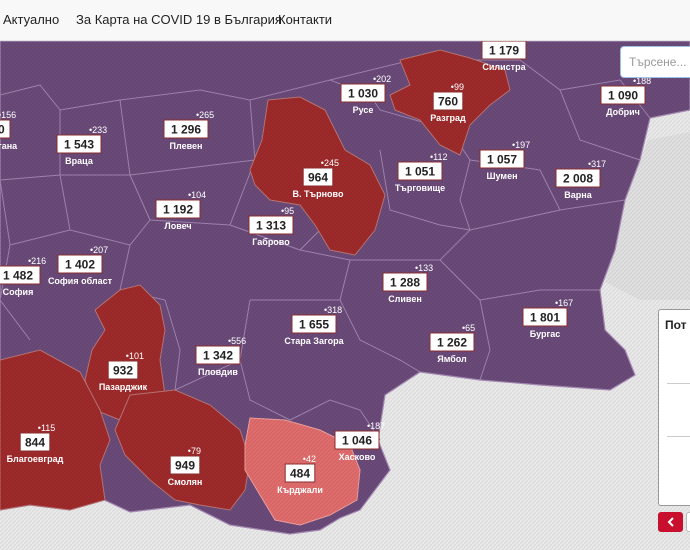  I want to click on panel-title: Пот, so click(676, 325).